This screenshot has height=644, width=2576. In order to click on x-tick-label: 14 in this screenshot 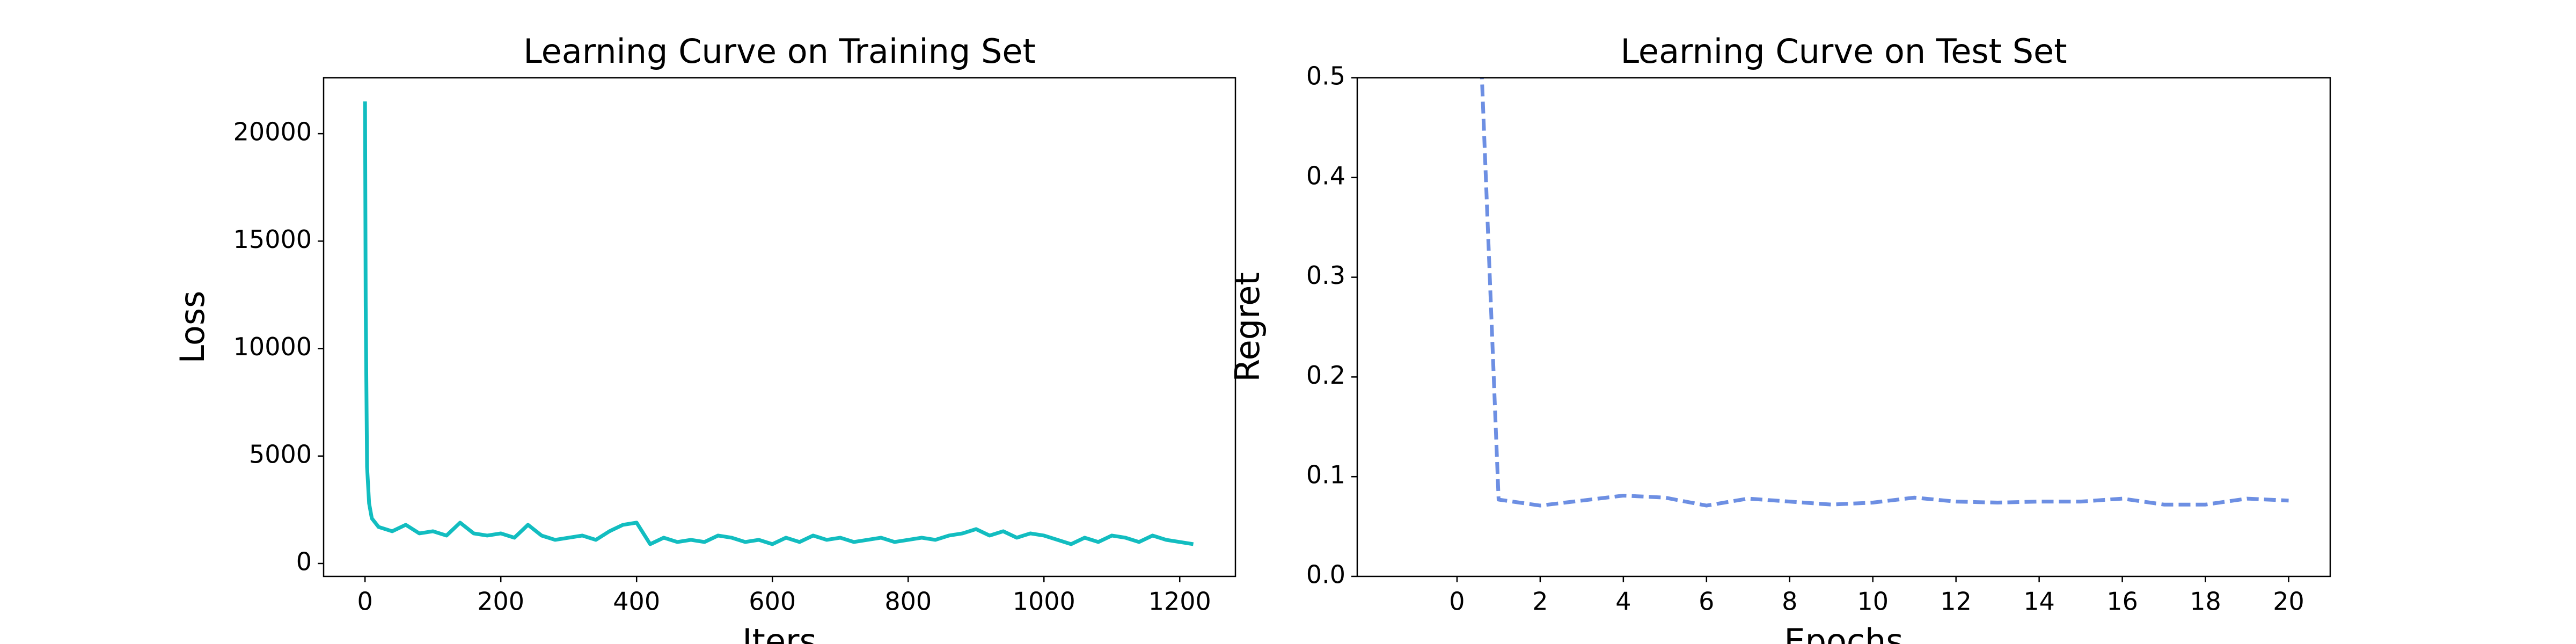, I will do `click(2039, 601)`.